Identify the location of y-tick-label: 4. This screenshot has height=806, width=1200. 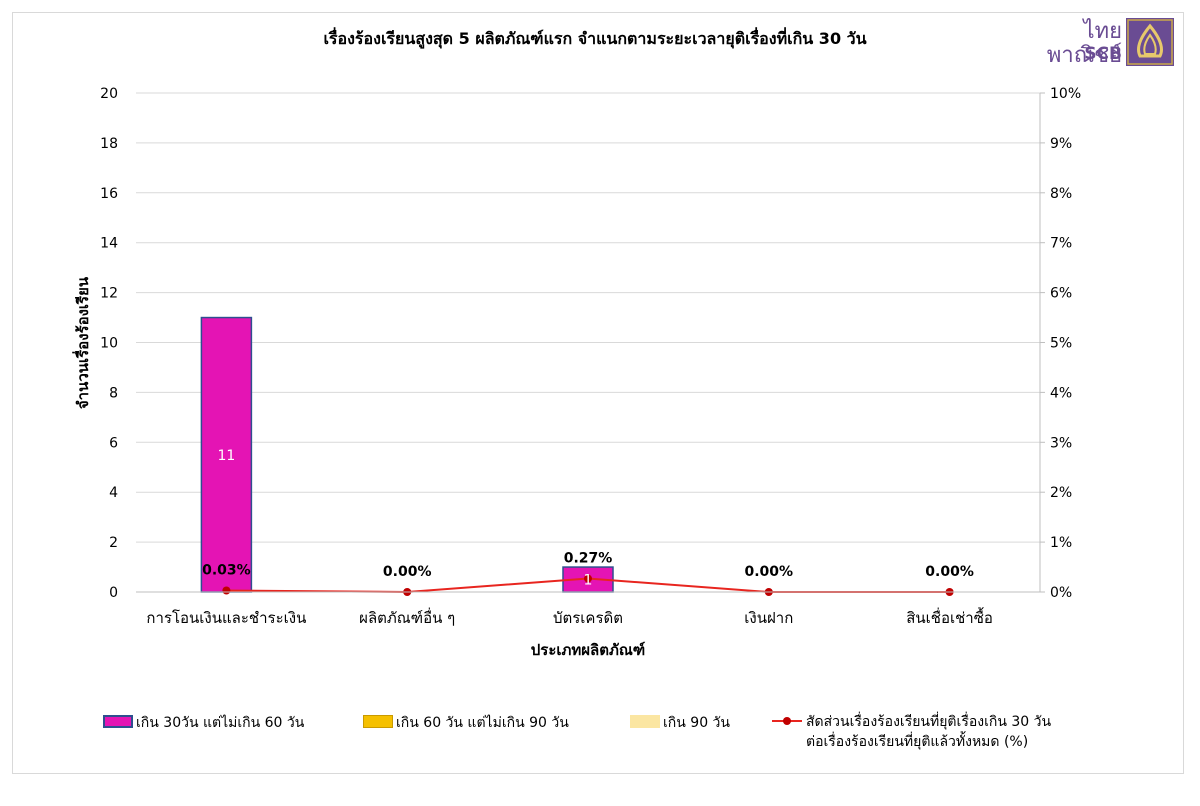
(113, 493).